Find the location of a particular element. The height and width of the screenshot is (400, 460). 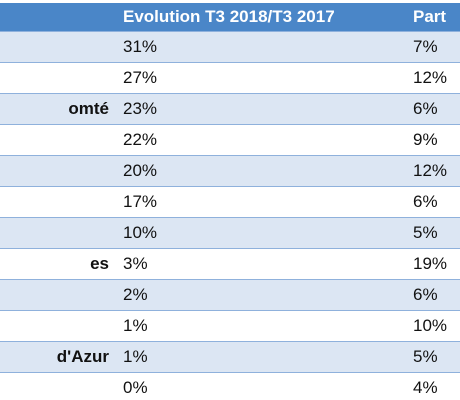

region-text: es is located at coordinates (99, 263).